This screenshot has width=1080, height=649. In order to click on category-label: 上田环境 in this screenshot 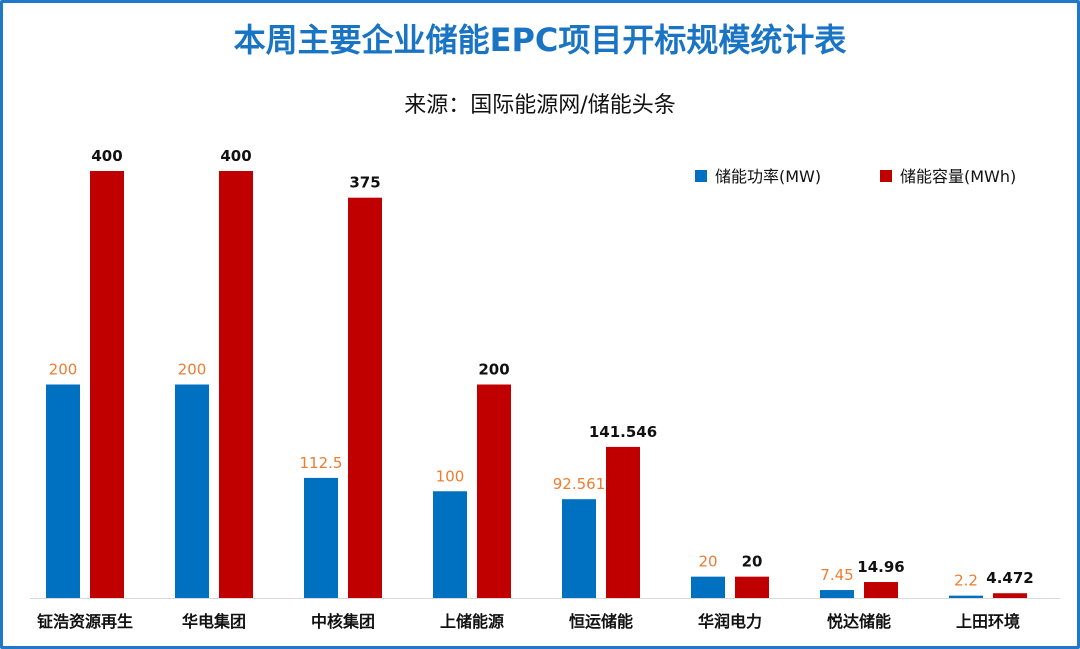, I will do `click(988, 621)`.